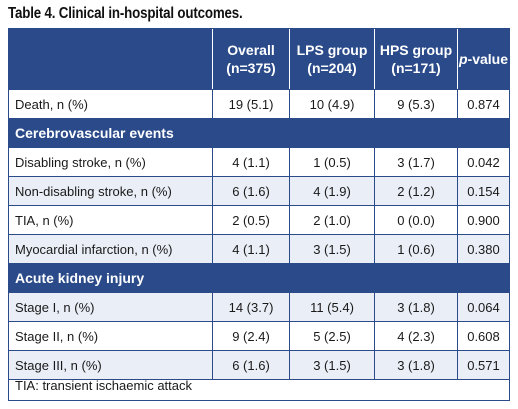 The height and width of the screenshot is (409, 518). I want to click on lps-value: 11 (5.4), so click(331, 307).